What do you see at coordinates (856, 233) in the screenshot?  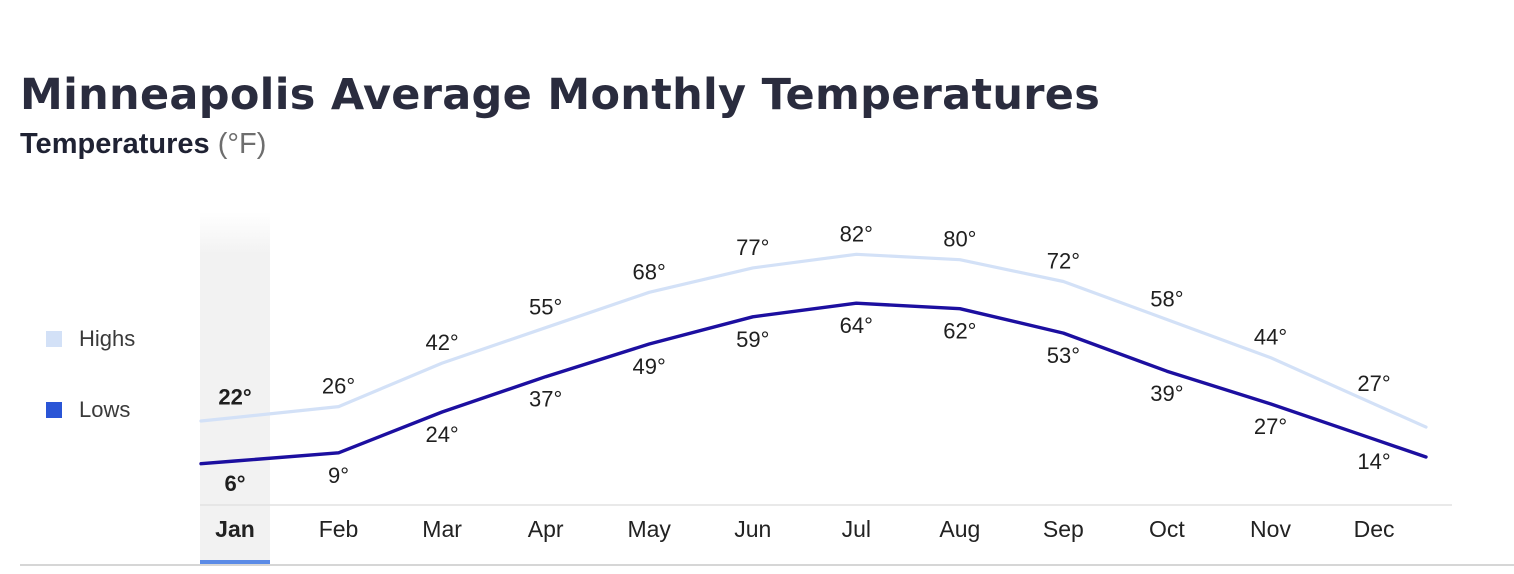 I see `data-label-high-jul: 82°` at bounding box center [856, 233].